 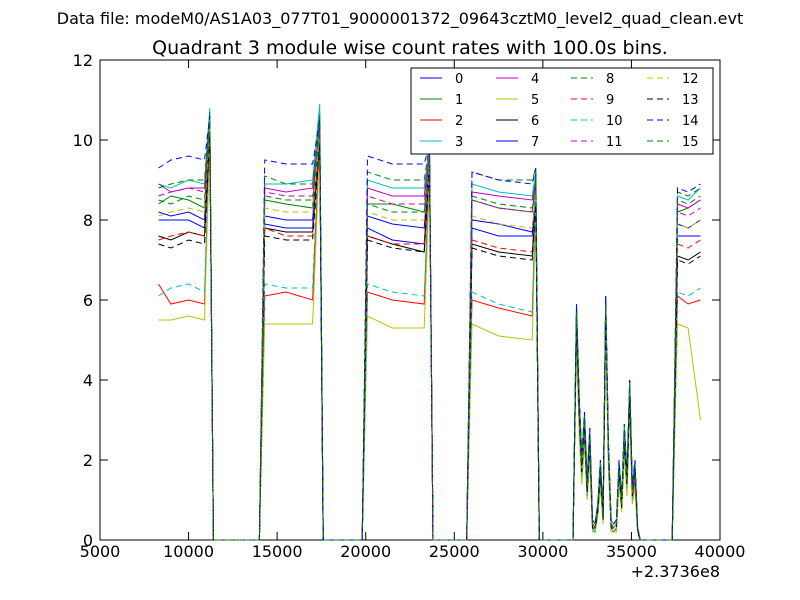 I want to click on x-tick-label: 25000, so click(x=454, y=551).